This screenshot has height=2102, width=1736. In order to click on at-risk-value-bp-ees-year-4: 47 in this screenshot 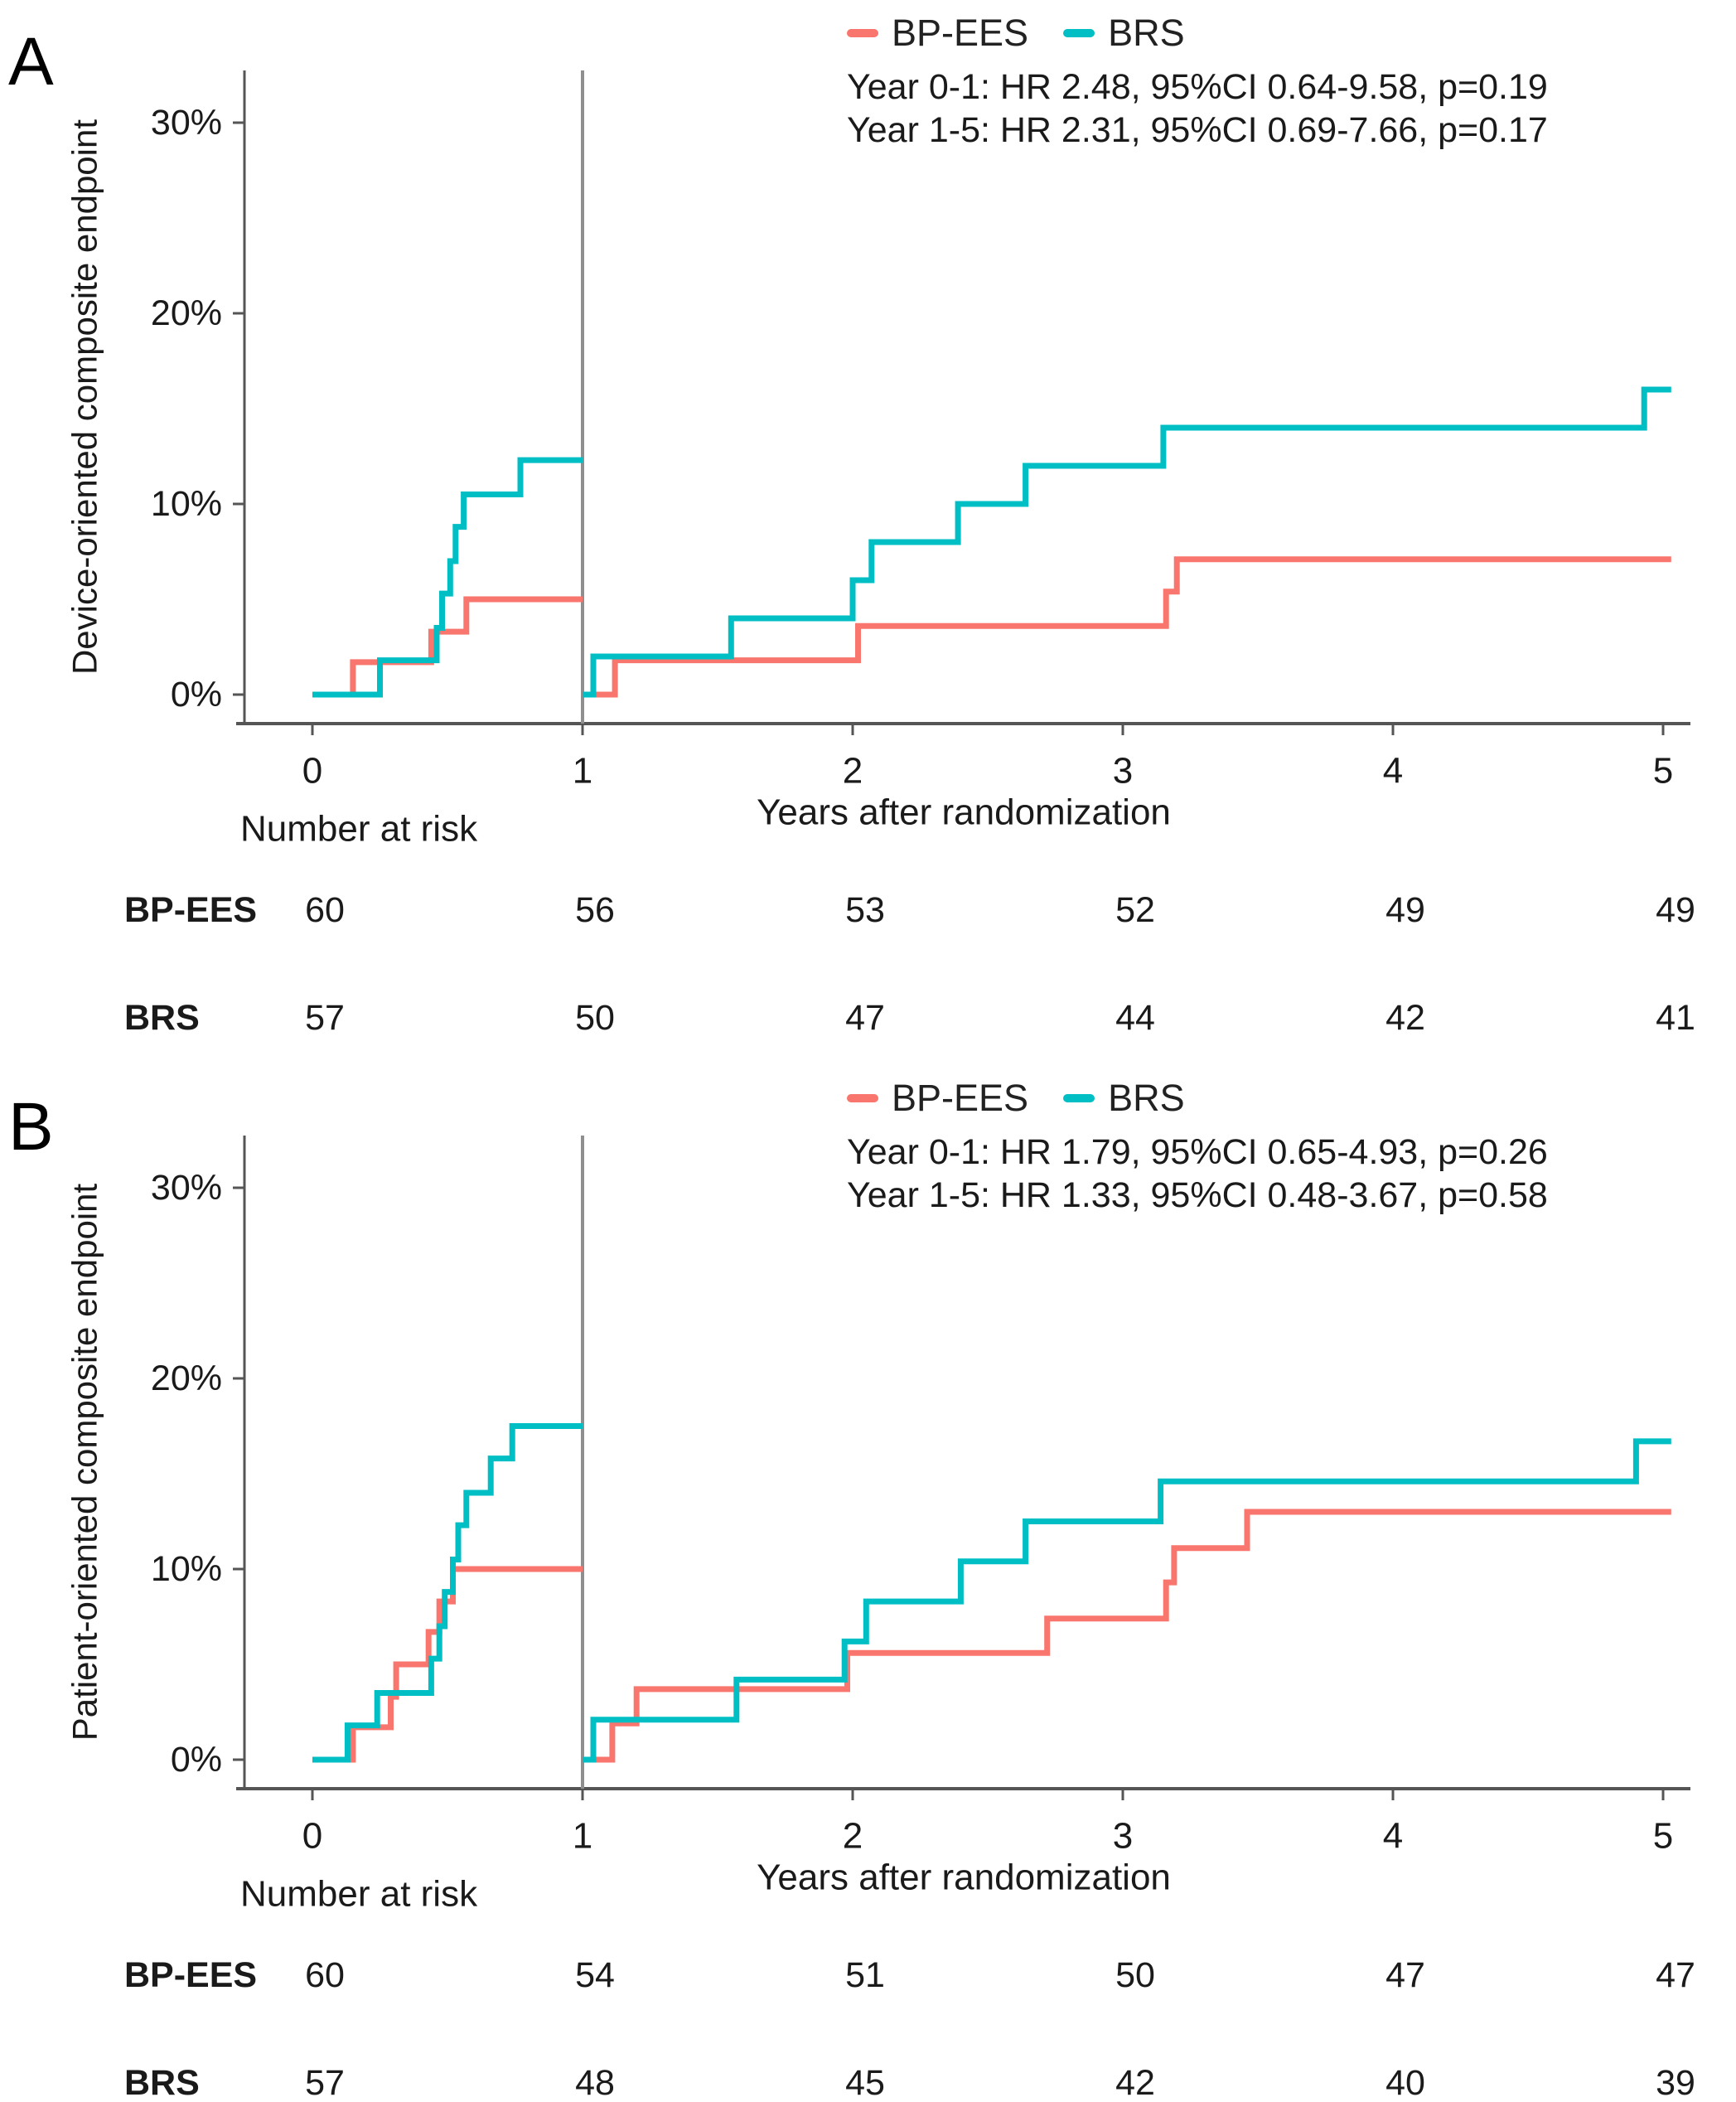, I will do `click(1405, 1975)`.